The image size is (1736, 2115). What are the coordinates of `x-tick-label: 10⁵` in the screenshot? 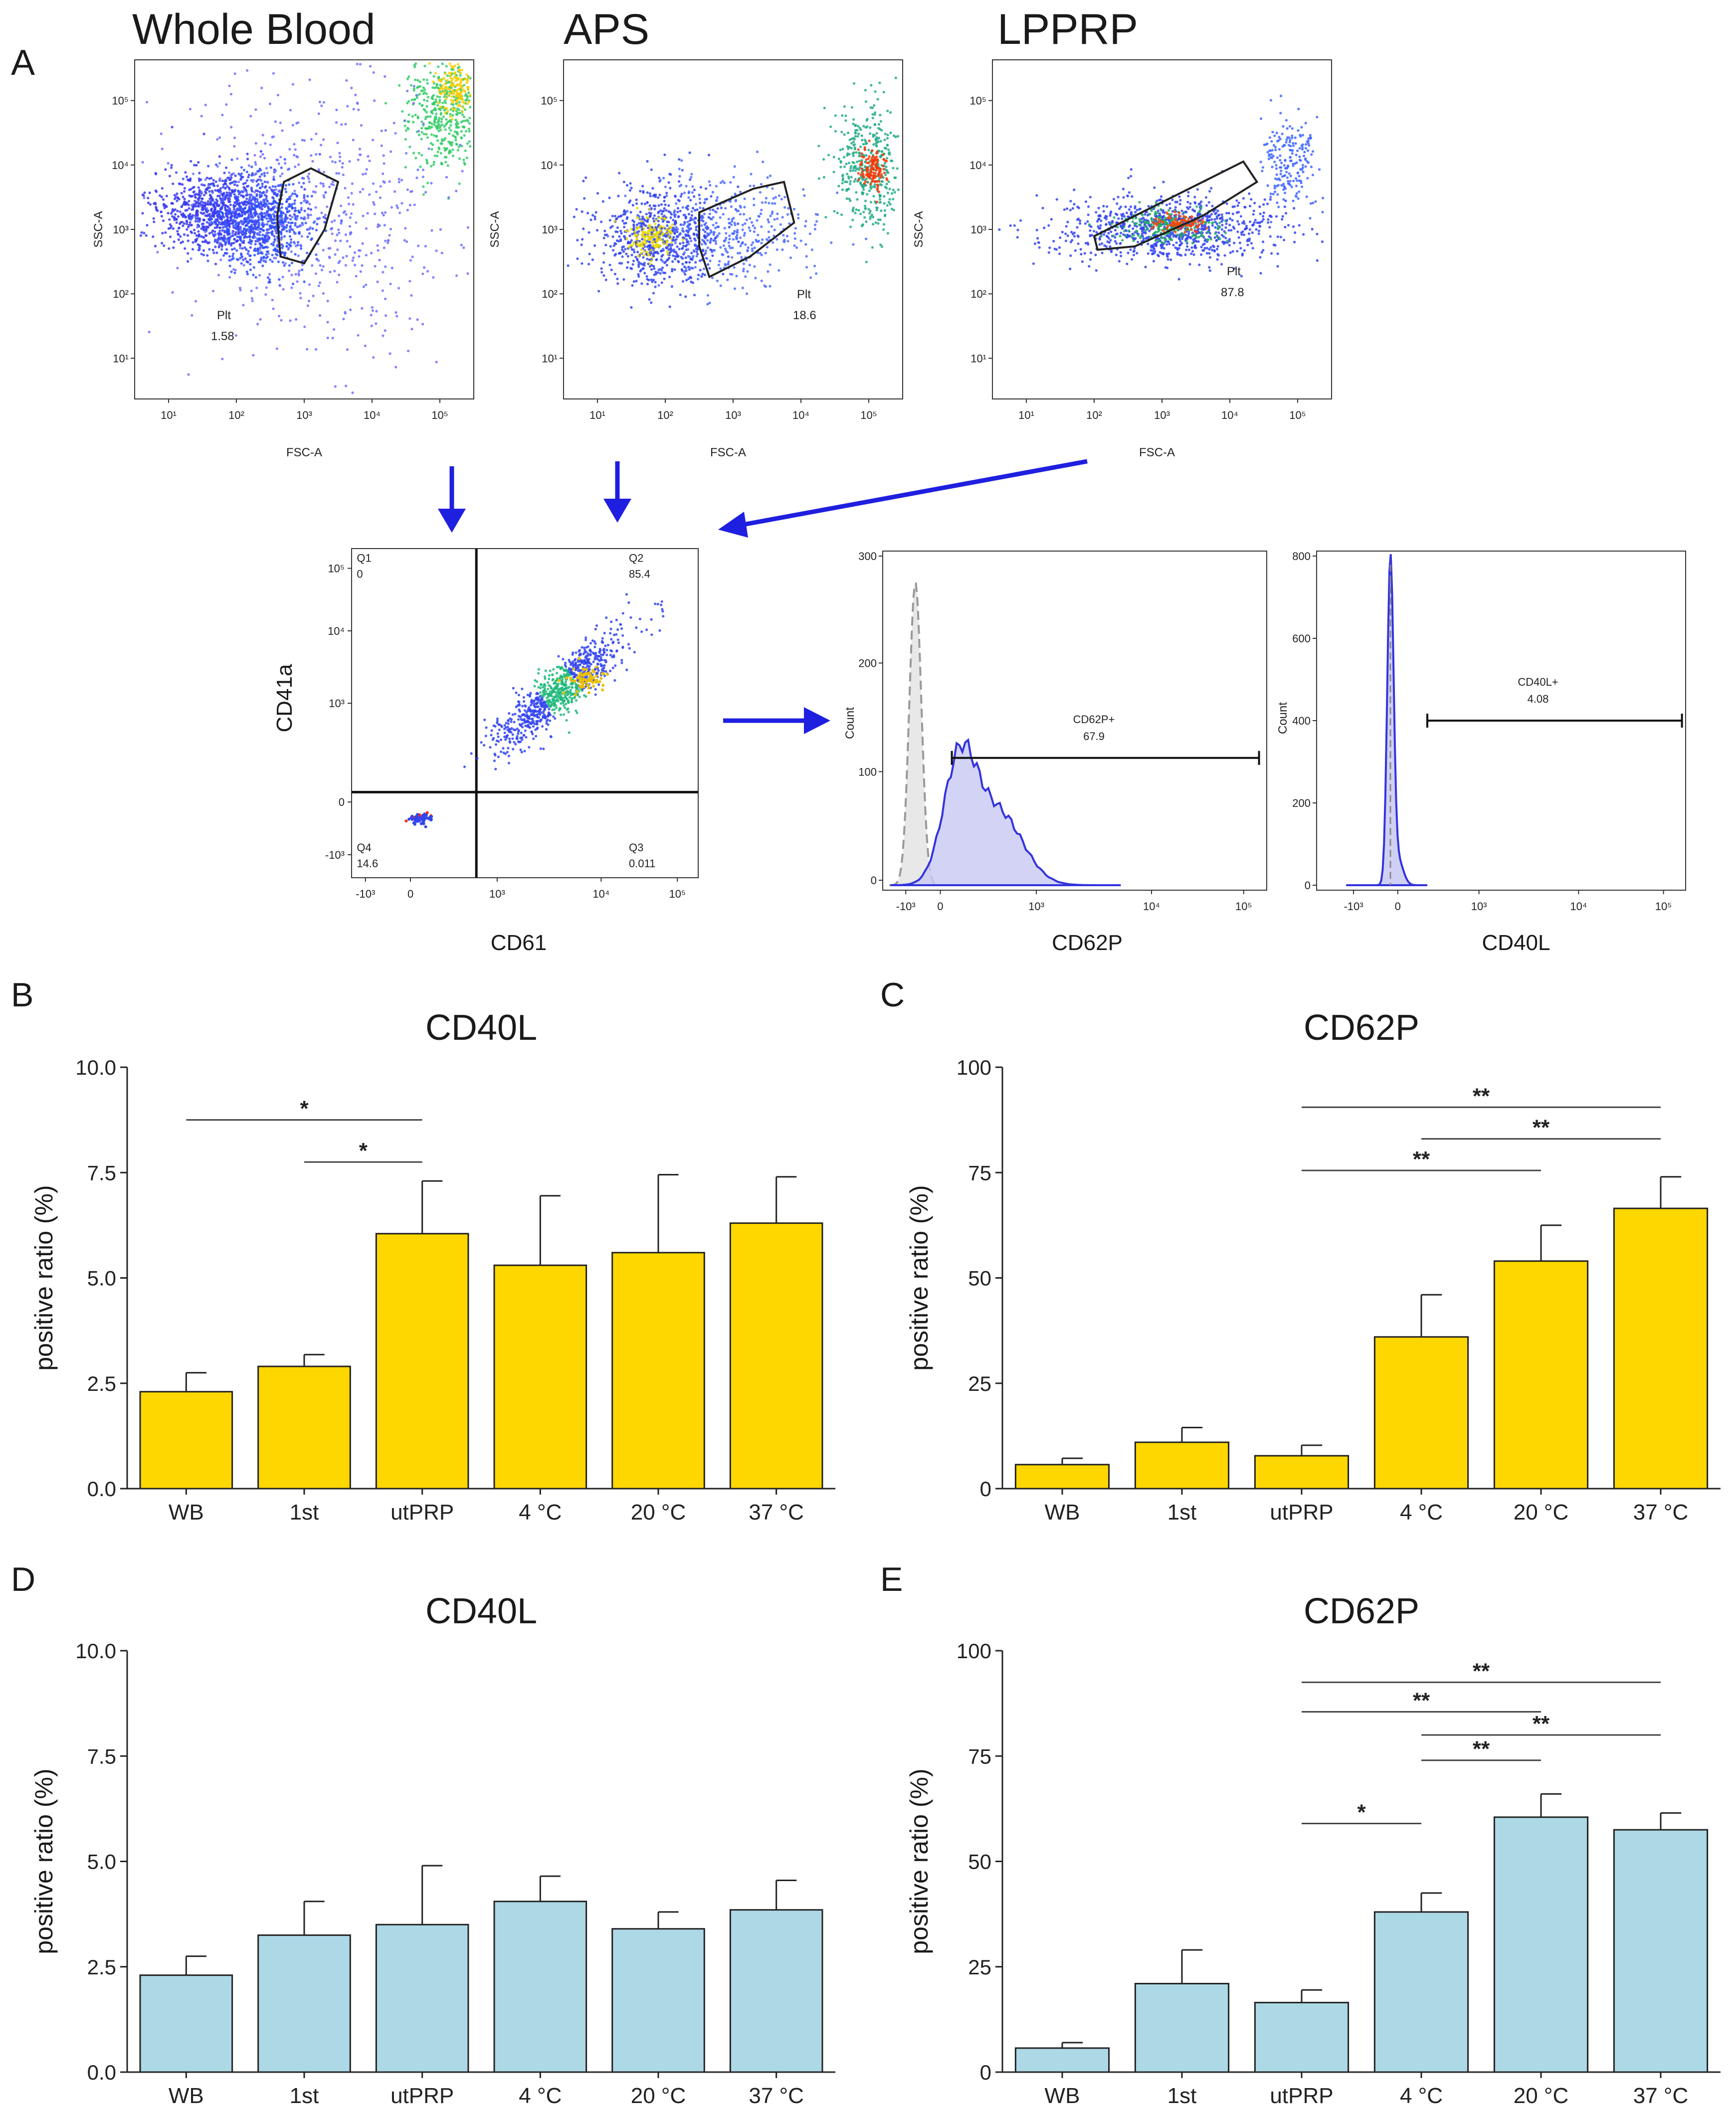 It's located at (868, 415).